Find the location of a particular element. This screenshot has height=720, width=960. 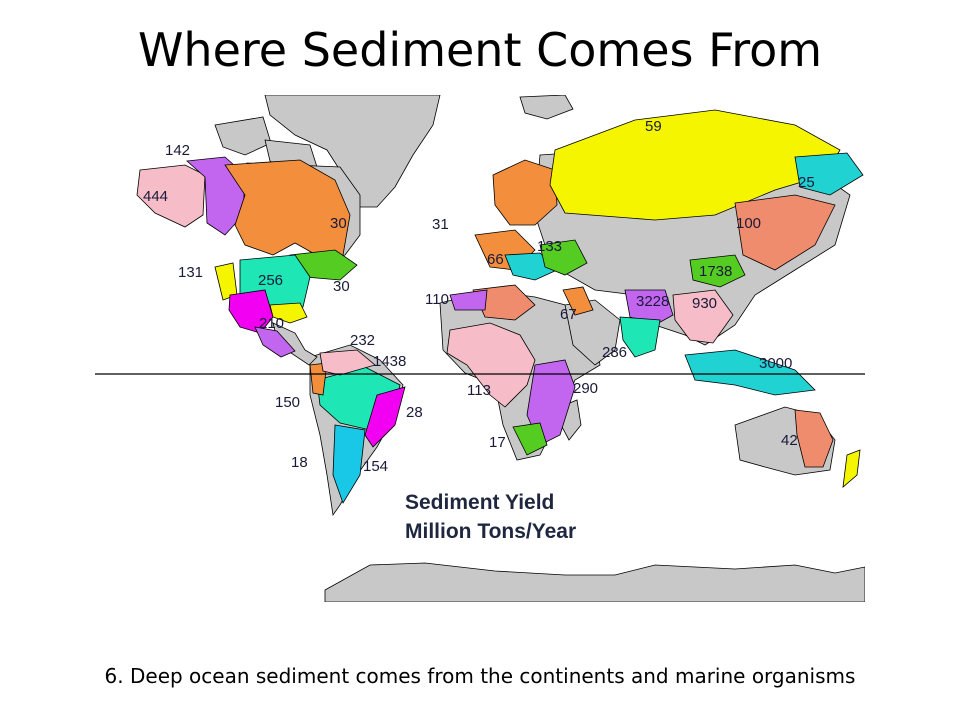

label-europe-w: 66 is located at coordinates (495, 259).